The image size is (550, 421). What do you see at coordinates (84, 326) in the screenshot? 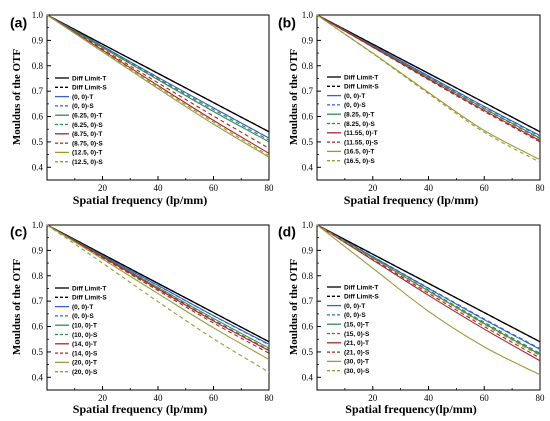
I see `legend-entry: (10, 0)-T` at bounding box center [84, 326].